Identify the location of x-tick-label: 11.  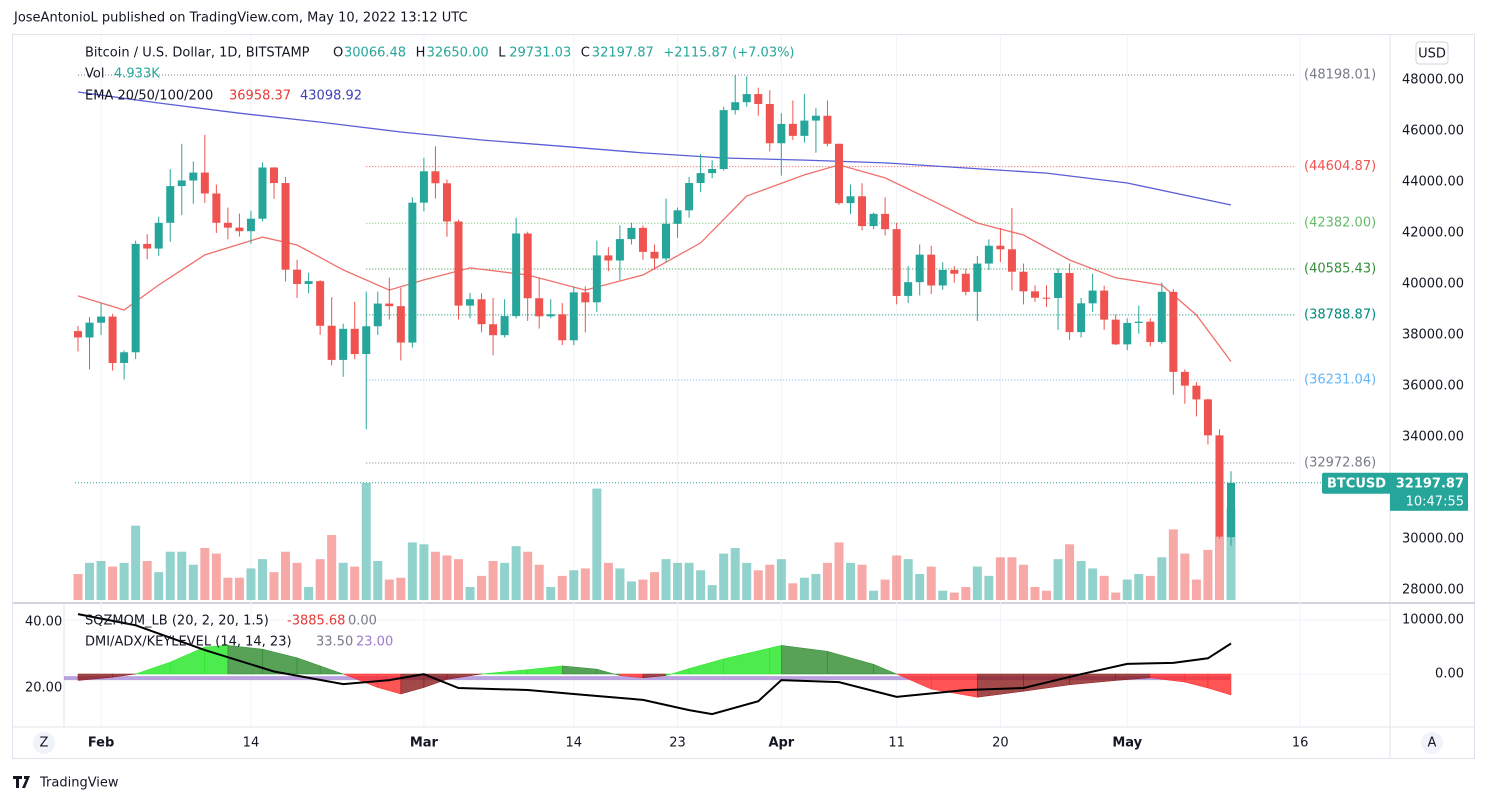
(896, 743).